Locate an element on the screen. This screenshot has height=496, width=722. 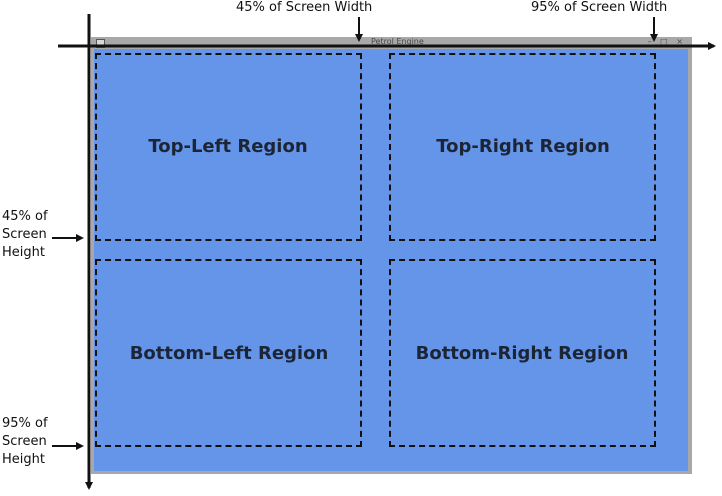
top-right-region is located at coordinates (522, 147).